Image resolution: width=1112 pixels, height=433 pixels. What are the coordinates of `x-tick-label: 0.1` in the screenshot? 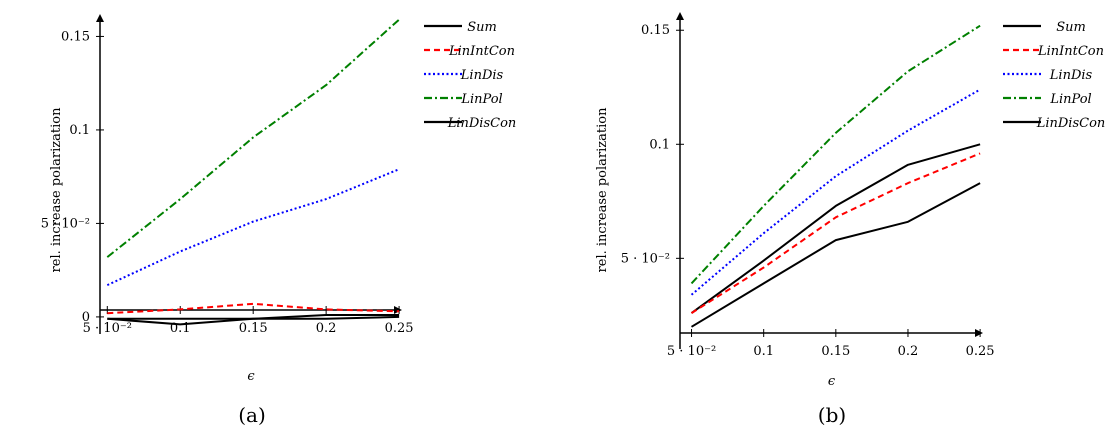 It's located at (763, 351).